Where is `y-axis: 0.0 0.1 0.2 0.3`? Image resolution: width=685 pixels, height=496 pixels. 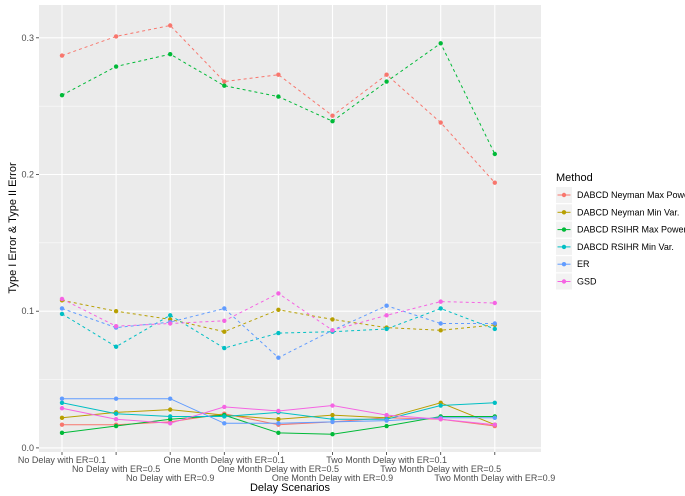
y-axis: 0.0 0.1 0.2 0.3 is located at coordinates (30, 243).